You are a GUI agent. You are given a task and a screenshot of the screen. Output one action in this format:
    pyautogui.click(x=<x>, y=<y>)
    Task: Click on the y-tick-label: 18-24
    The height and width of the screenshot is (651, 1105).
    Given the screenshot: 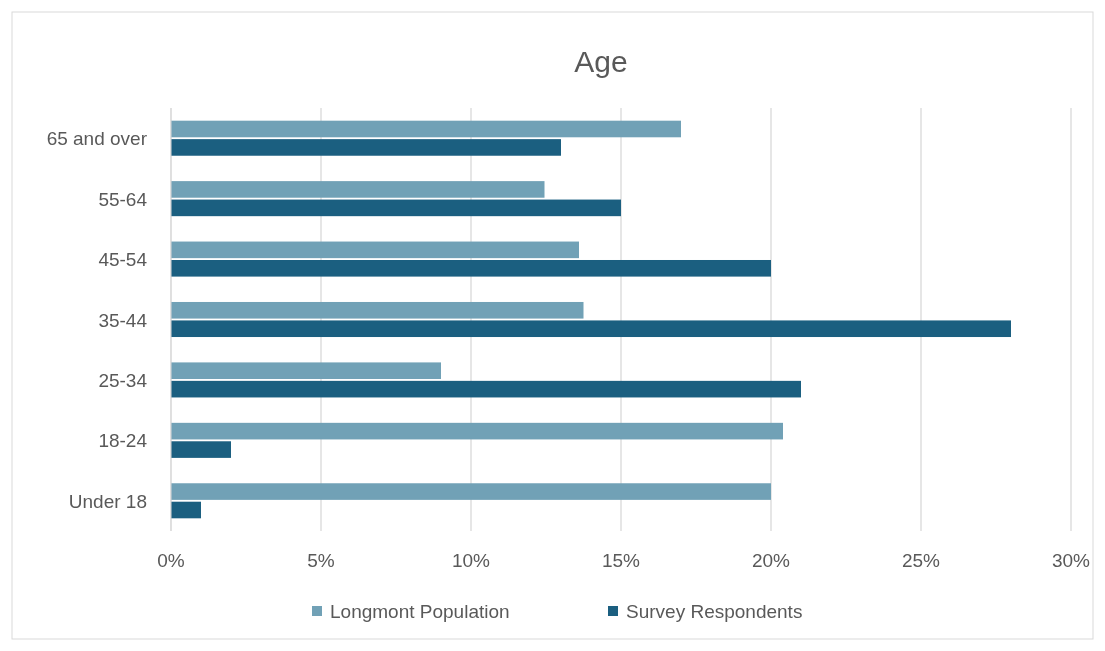 What is the action you would take?
    pyautogui.click(x=123, y=441)
    